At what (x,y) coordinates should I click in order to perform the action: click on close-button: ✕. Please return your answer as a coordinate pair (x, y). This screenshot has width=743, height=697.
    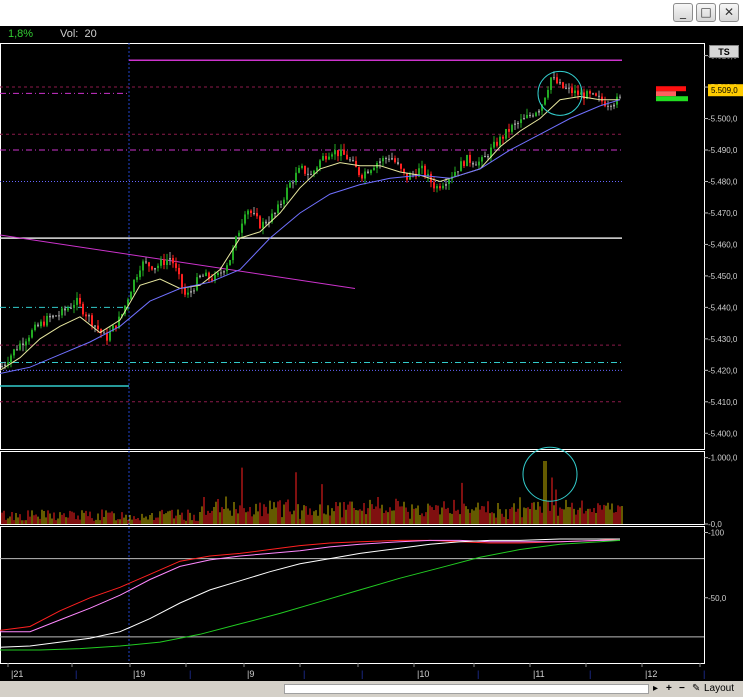
    Looking at the image, I should click on (729, 12).